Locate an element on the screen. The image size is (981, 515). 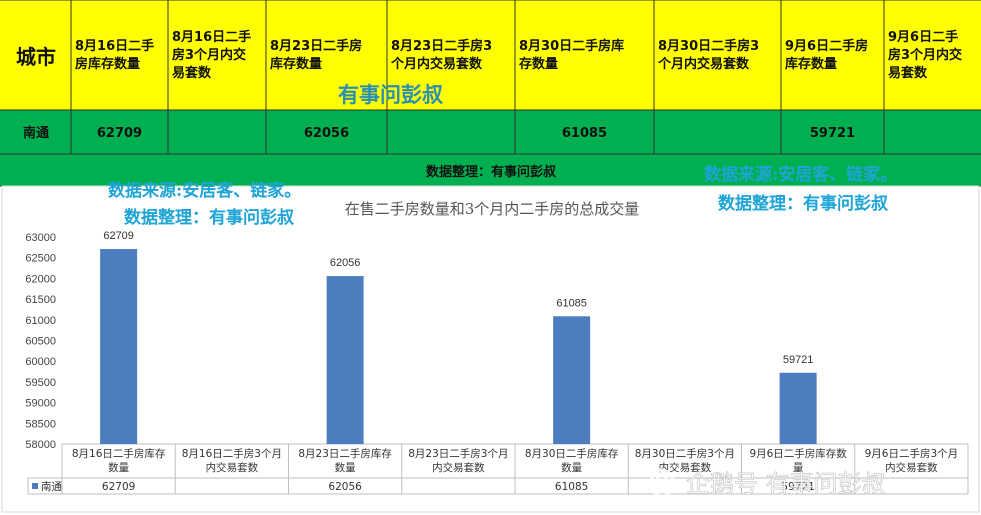
category-line: 9月6日二手房库存数 is located at coordinates (798, 453).